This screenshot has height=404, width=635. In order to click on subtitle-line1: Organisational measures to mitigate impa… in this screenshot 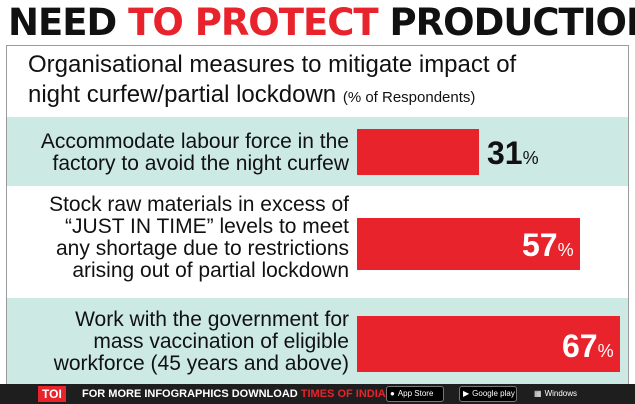, I will do `click(272, 64)`.